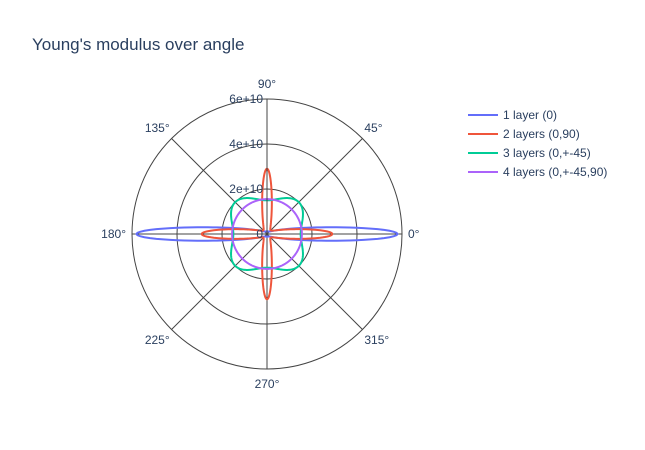 The height and width of the screenshot is (450, 645). What do you see at coordinates (547, 153) in the screenshot?
I see `legend-label-3: 3 layers (0,+-45)` at bounding box center [547, 153].